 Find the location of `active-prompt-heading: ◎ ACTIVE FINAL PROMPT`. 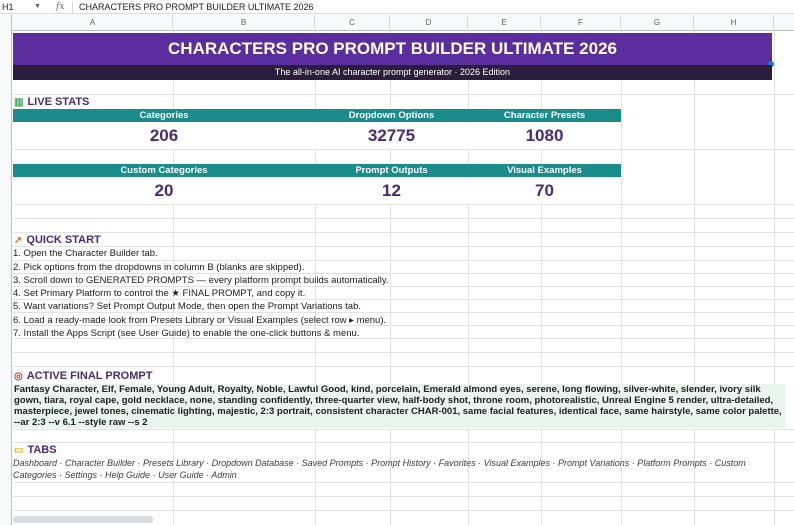

active-prompt-heading: ◎ ACTIVE FINAL PROMPT is located at coordinates (83, 376).